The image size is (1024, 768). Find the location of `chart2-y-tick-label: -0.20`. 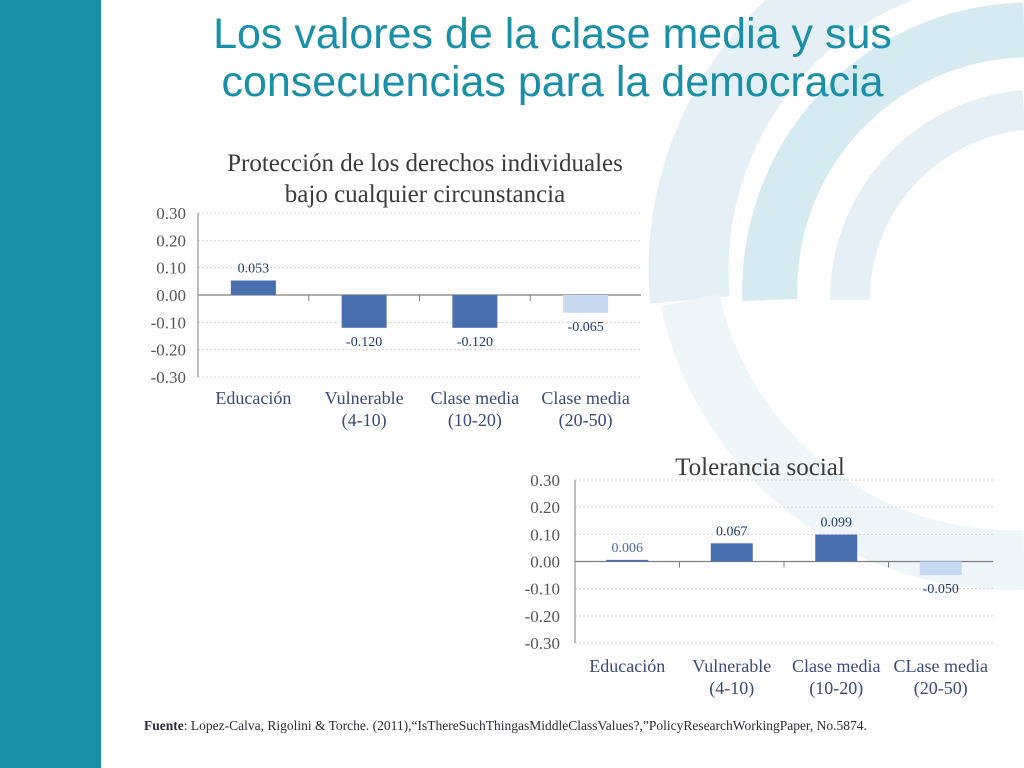

chart2-y-tick-label: -0.20 is located at coordinates (542, 616).